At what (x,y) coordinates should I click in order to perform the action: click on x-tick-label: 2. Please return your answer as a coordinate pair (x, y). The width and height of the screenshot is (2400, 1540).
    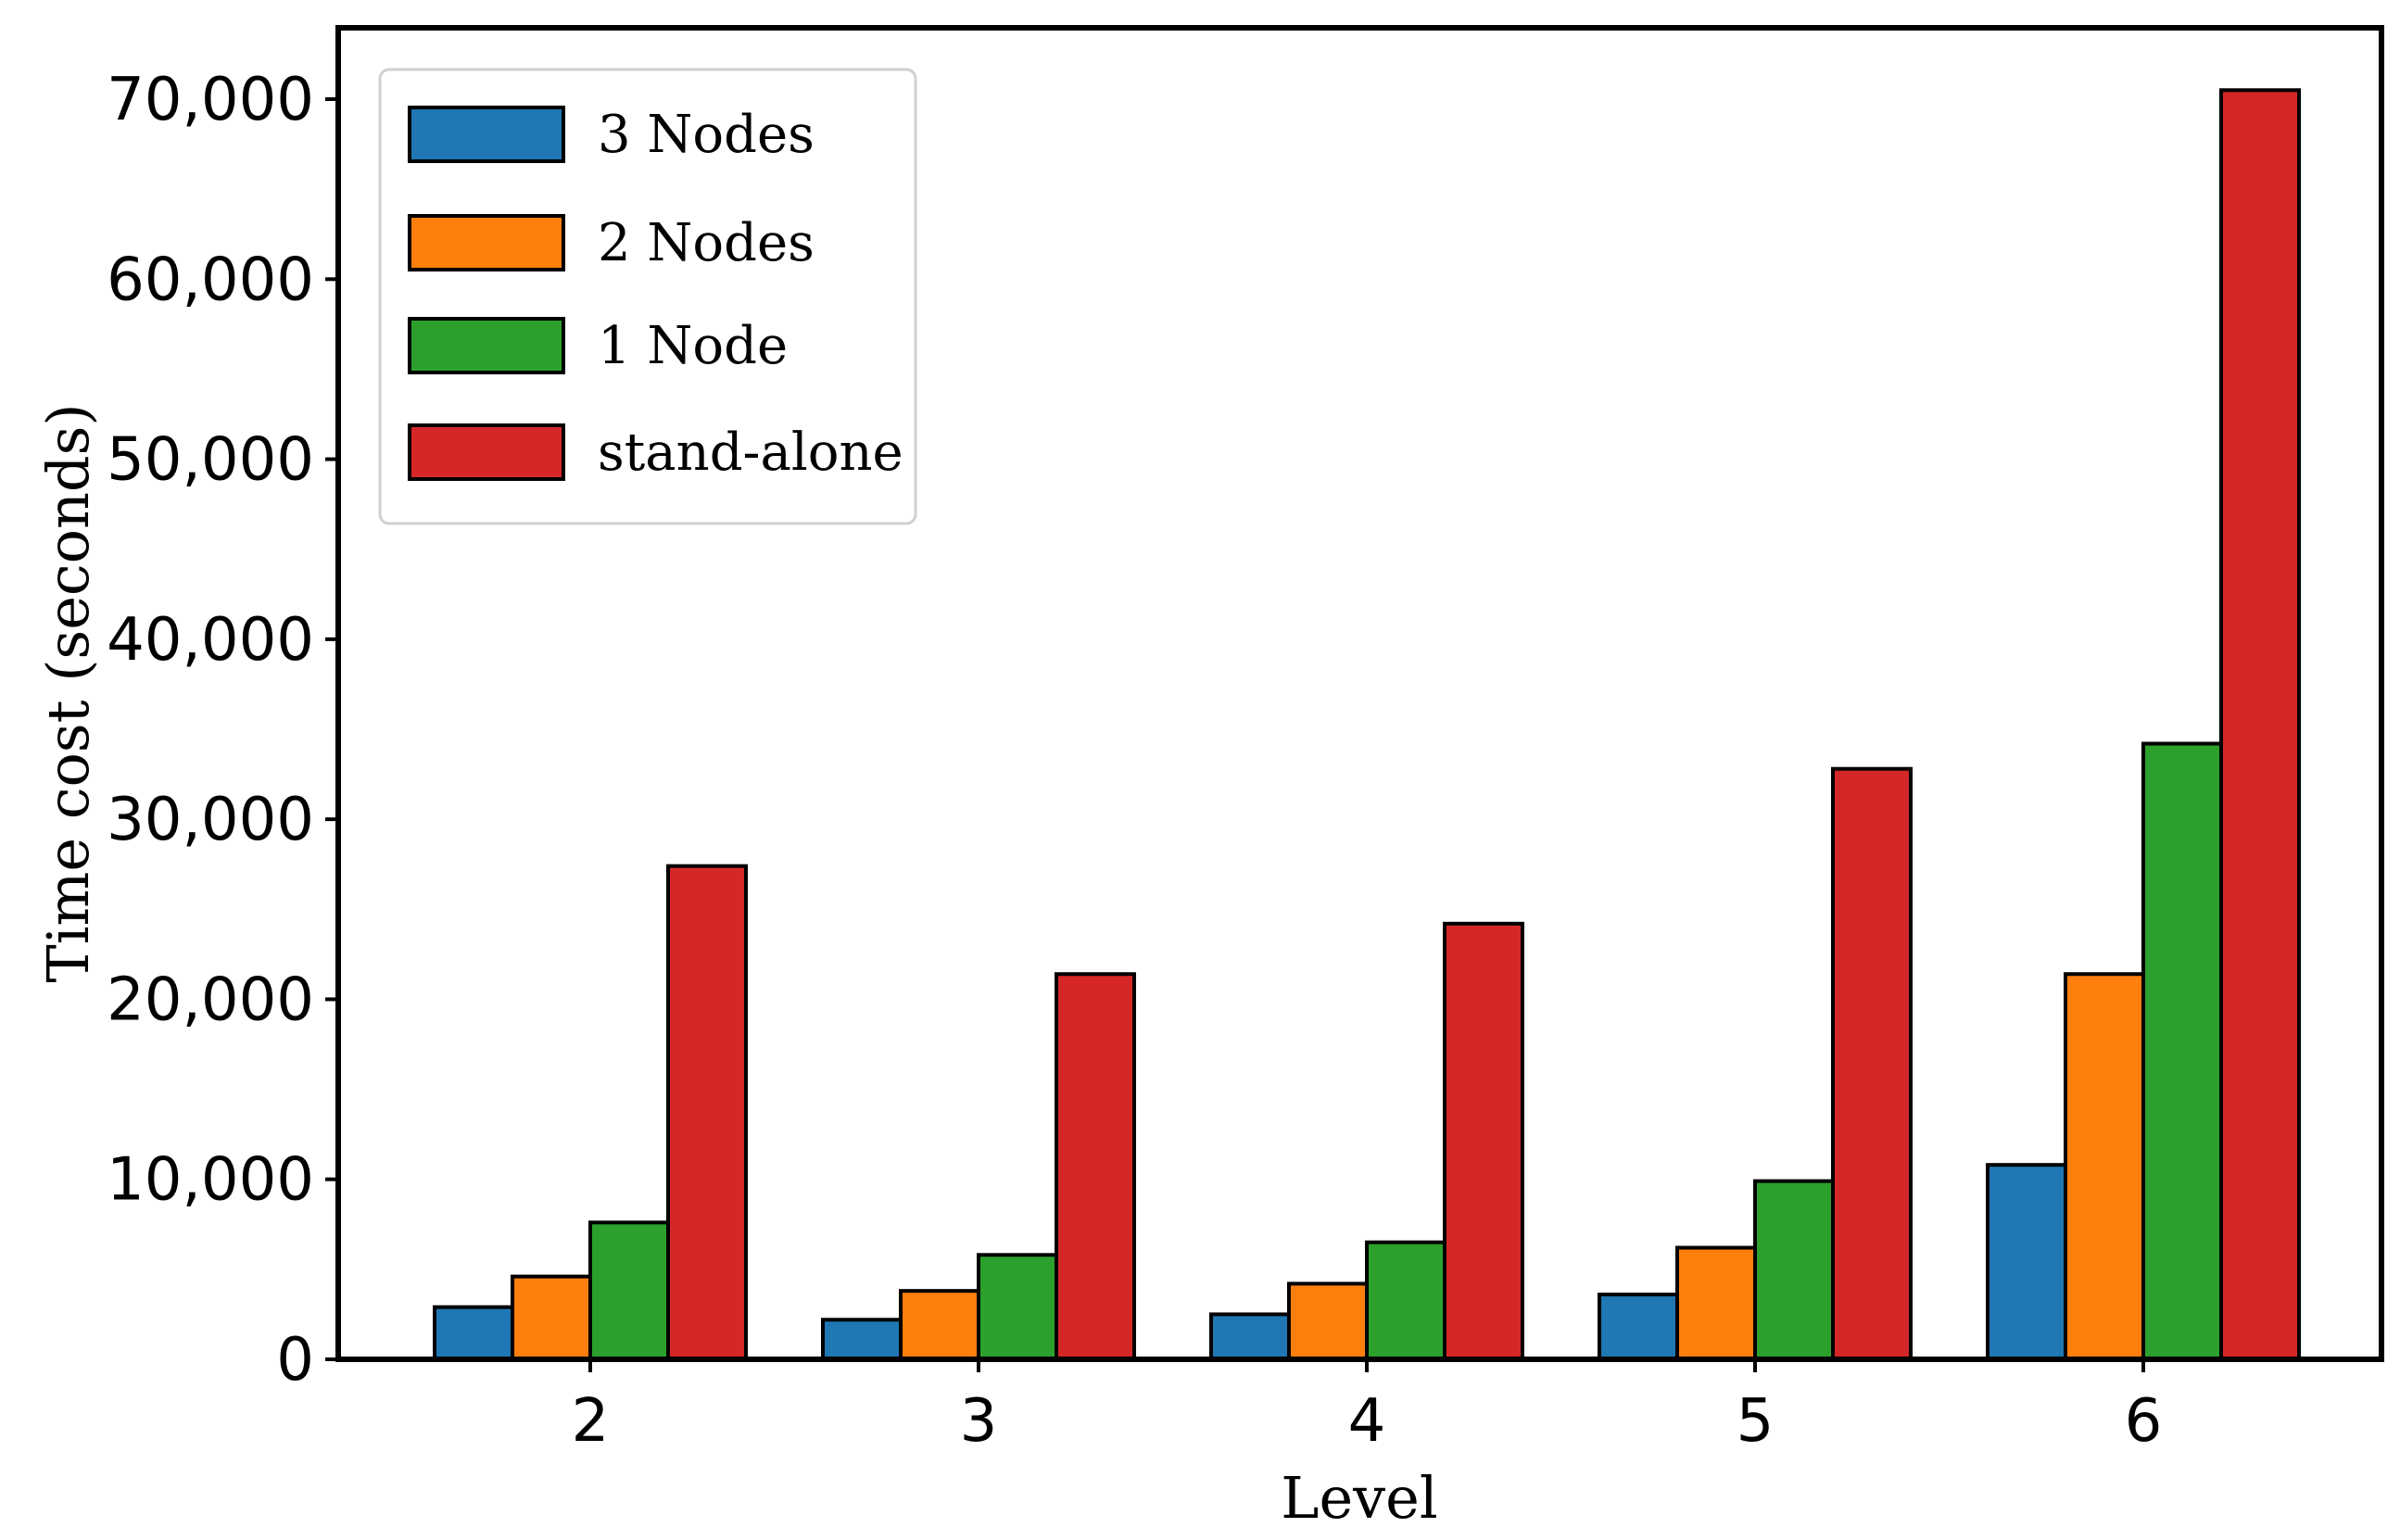
    Looking at the image, I should click on (591, 1421).